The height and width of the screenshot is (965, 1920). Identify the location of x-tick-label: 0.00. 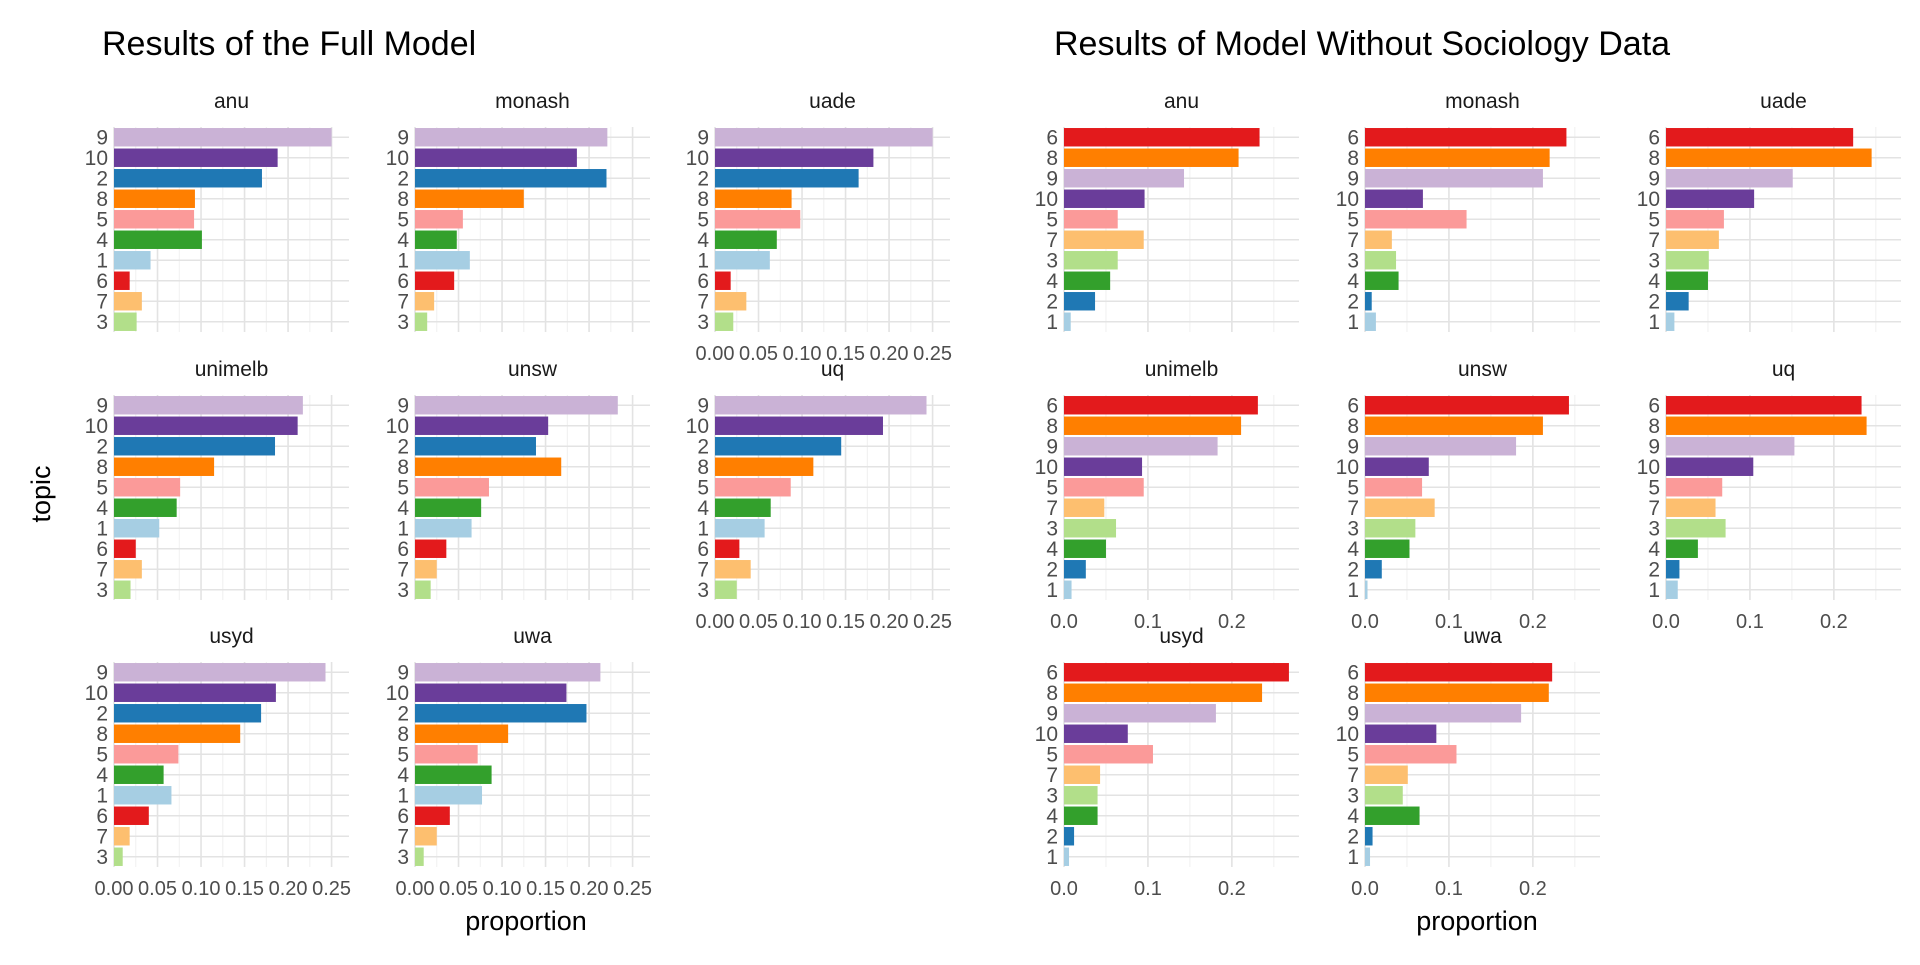
(715, 622).